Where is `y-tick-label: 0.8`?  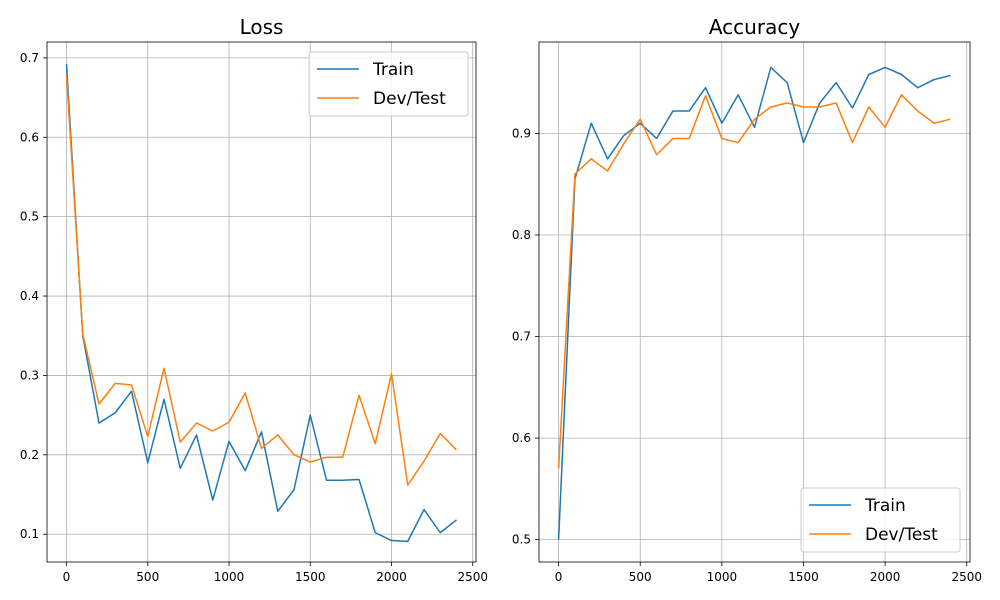
y-tick-label: 0.8 is located at coordinates (521, 235).